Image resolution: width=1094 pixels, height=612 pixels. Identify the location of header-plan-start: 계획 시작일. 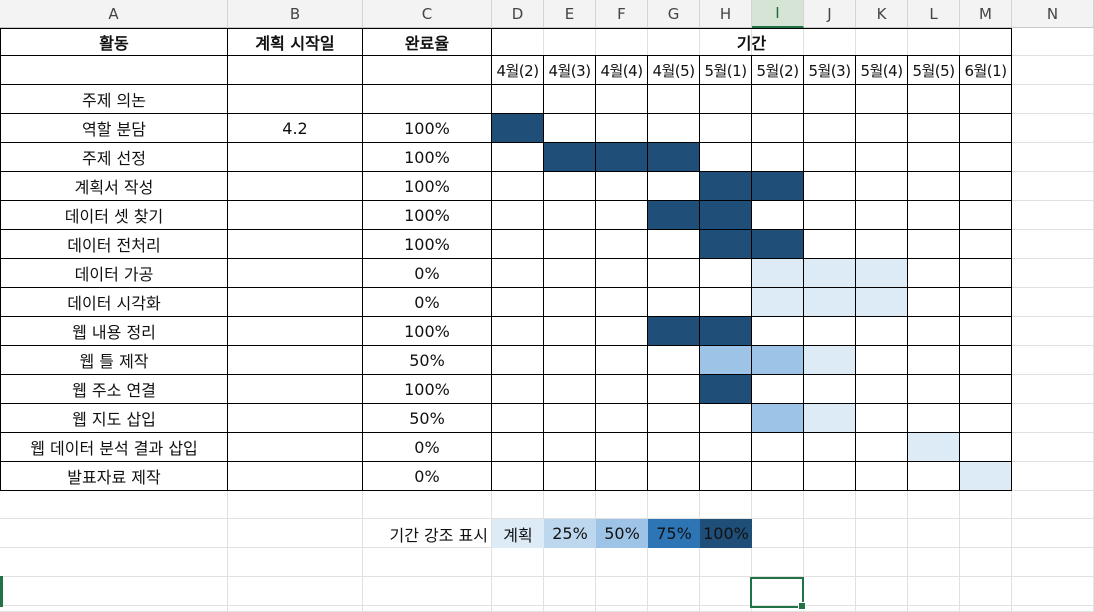
(295, 42).